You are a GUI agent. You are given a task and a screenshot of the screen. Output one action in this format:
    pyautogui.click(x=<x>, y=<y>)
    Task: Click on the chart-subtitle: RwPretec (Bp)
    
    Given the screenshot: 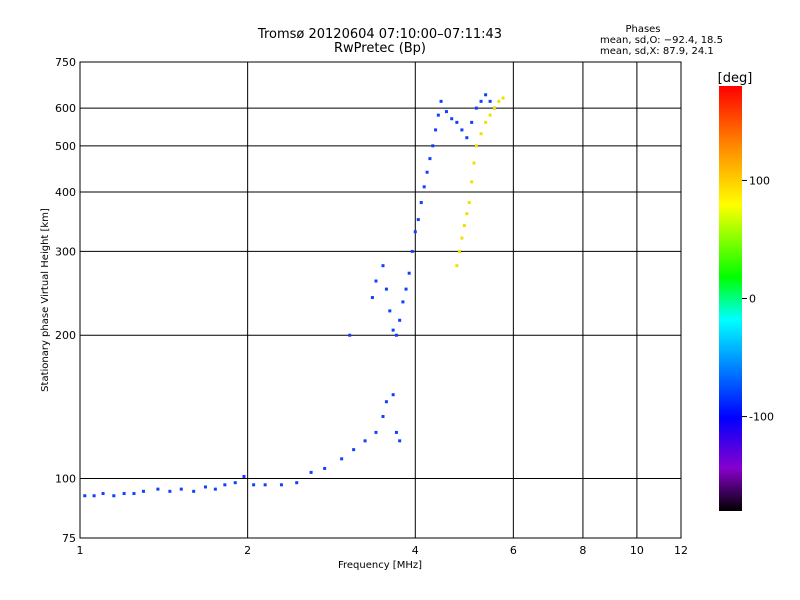 What is the action you would take?
    pyautogui.click(x=380, y=48)
    